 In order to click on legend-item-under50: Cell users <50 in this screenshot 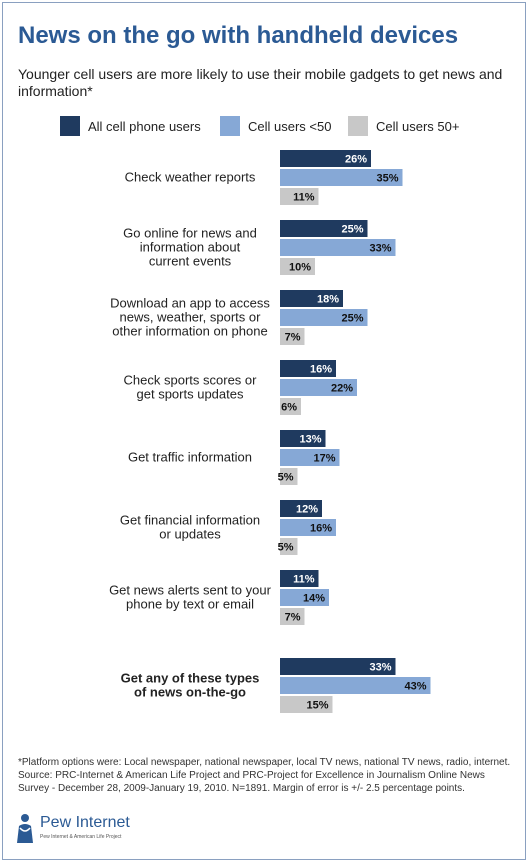, I will do `click(275, 126)`.